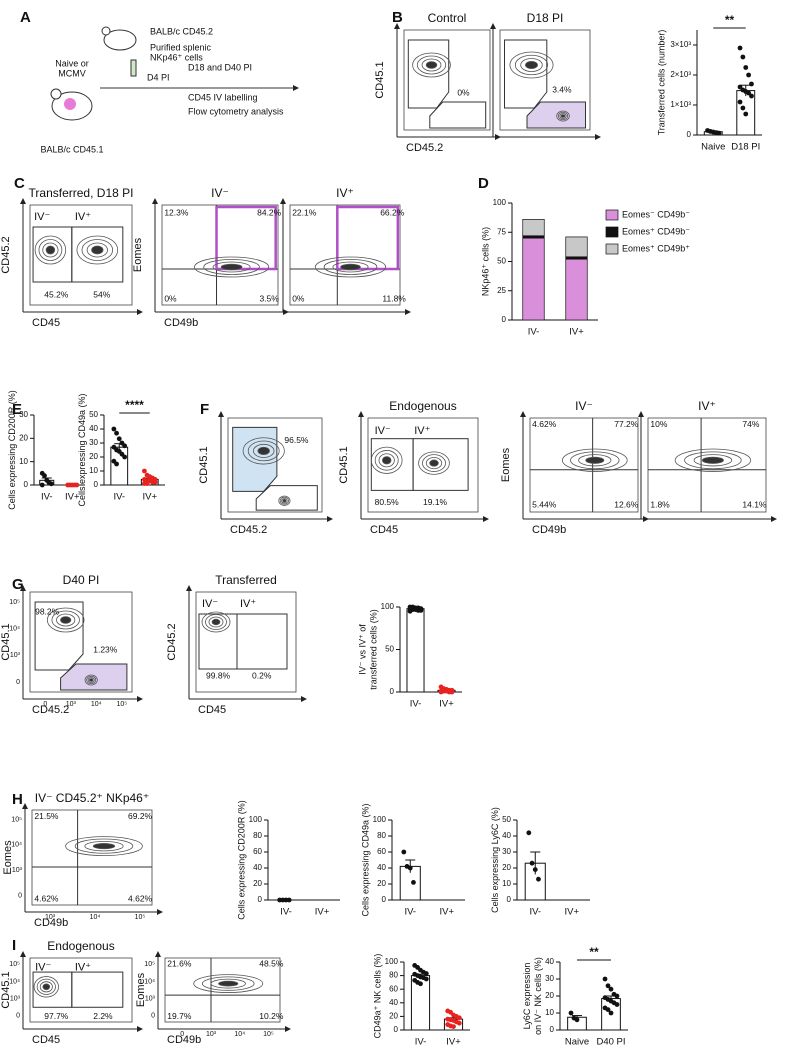  I want to click on y-tick-label: 1×10³, so click(680, 104).